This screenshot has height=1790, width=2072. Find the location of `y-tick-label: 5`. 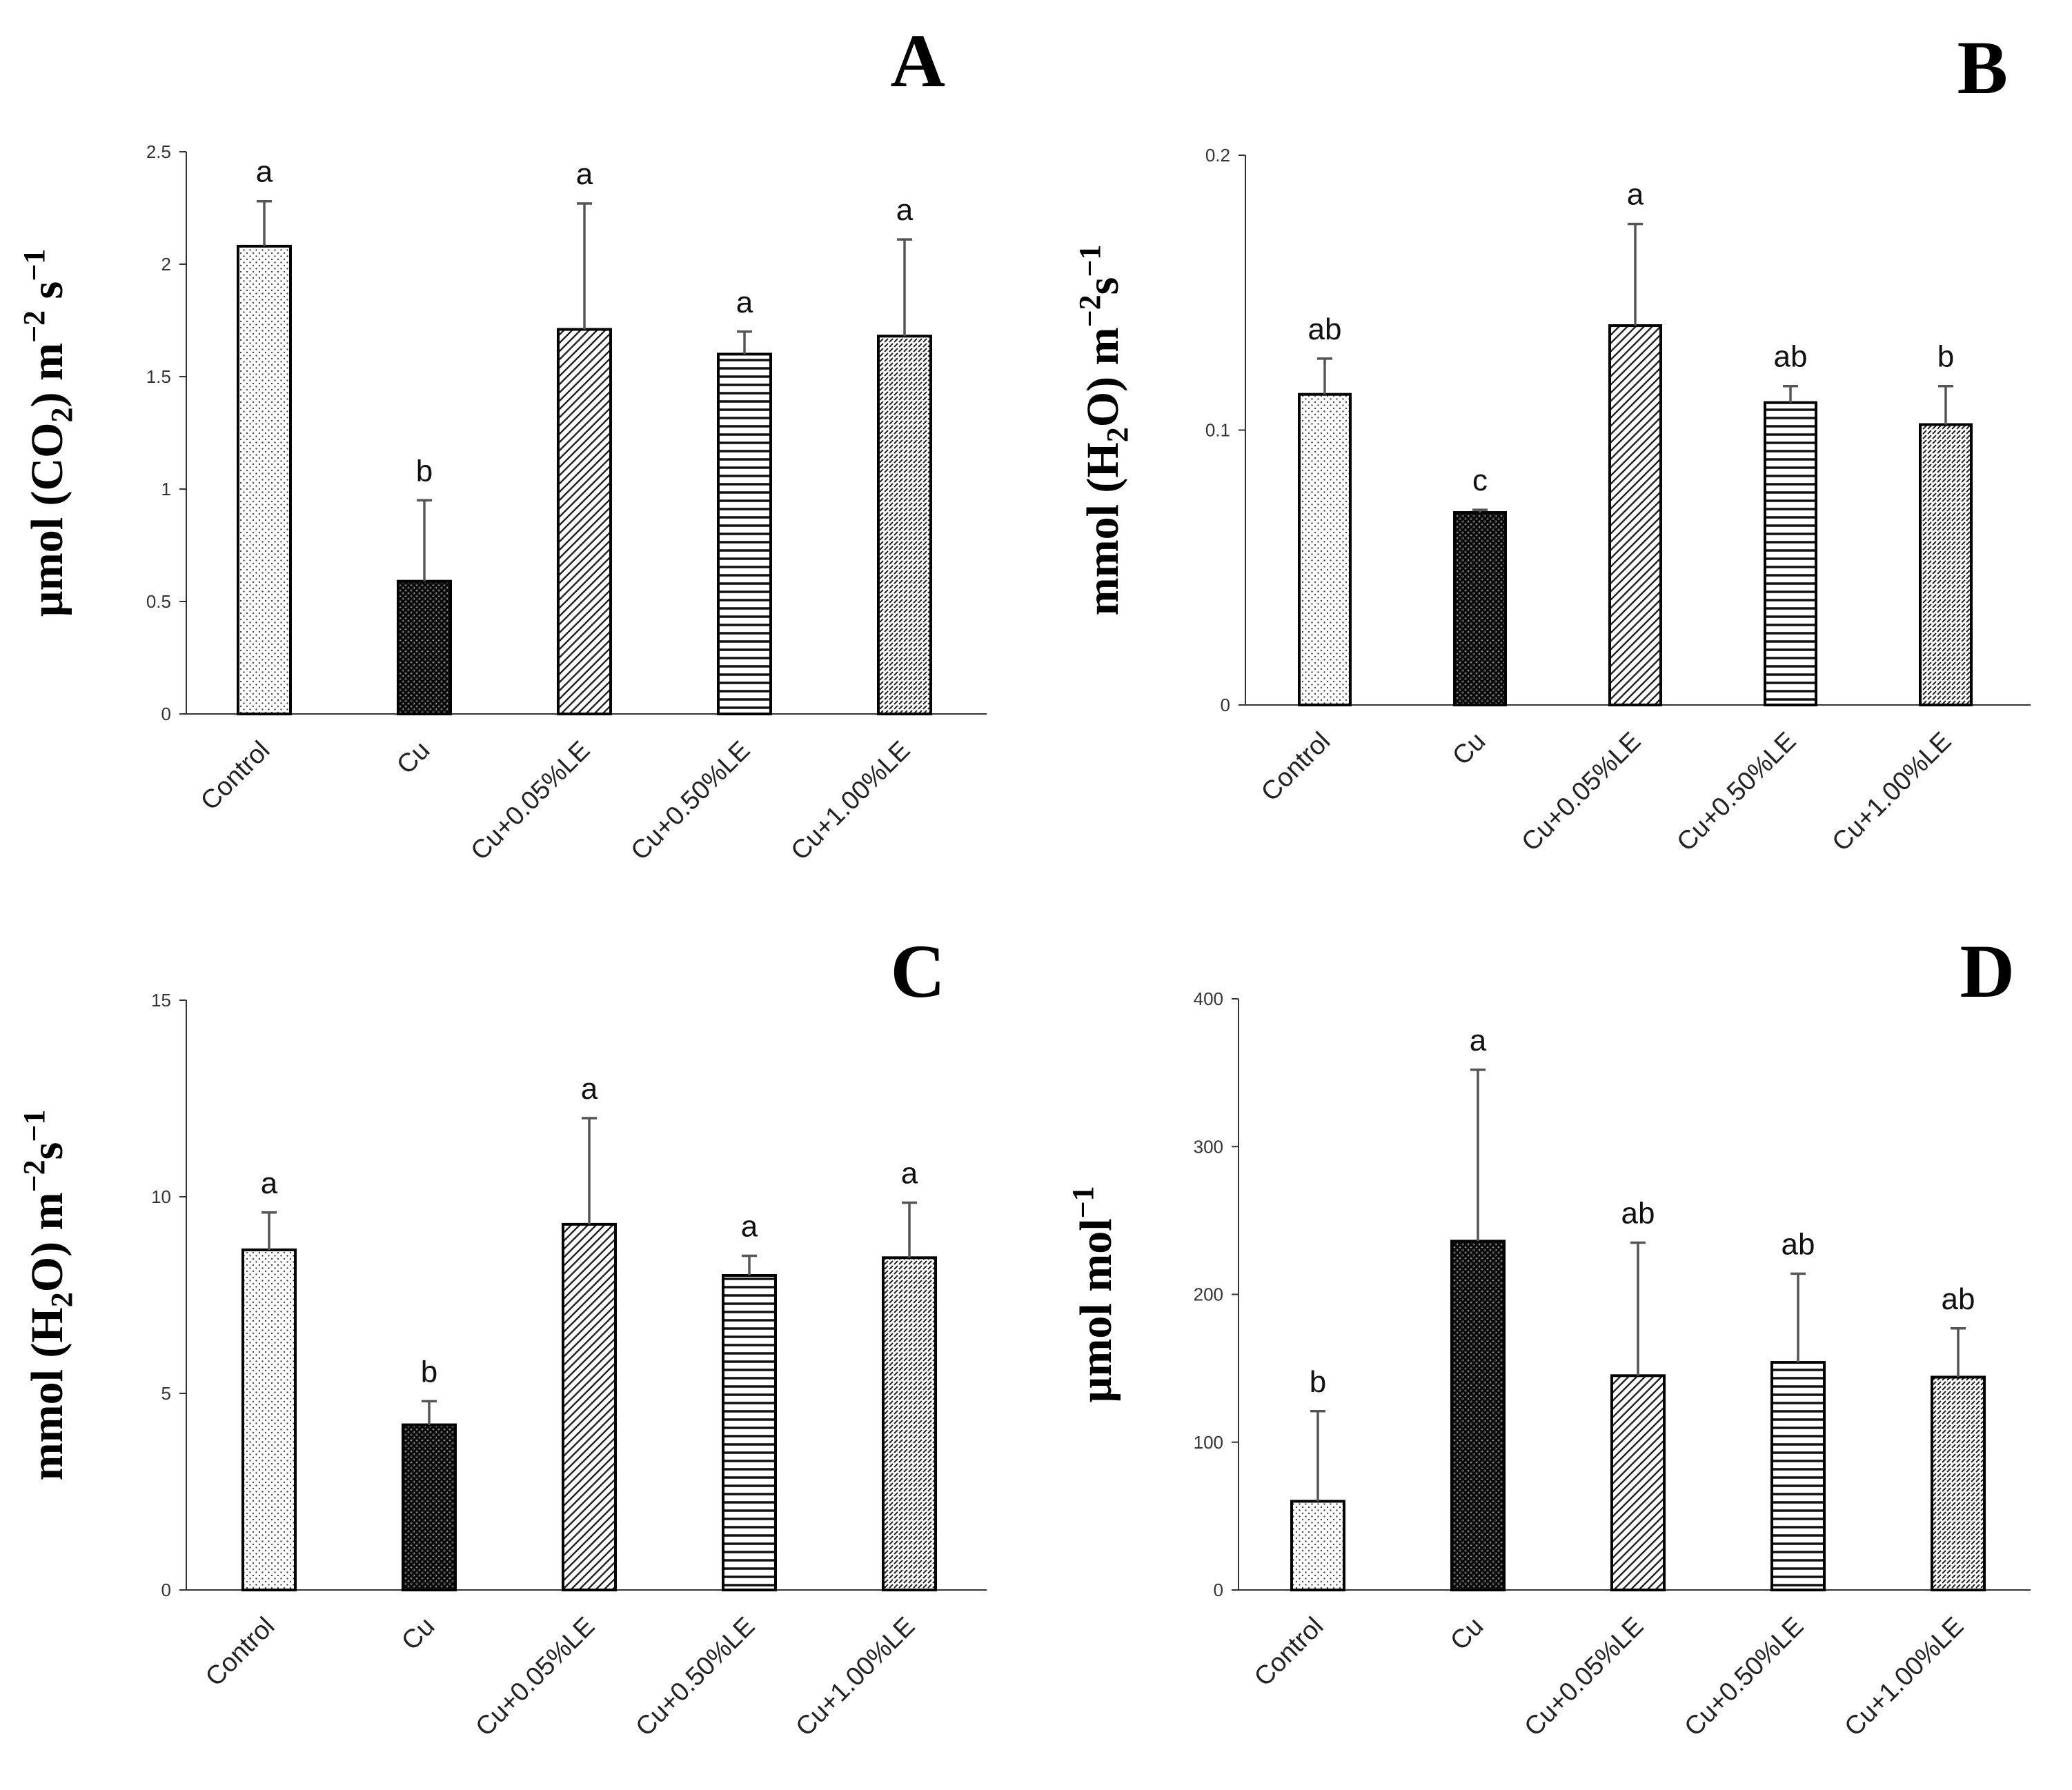

y-tick-label: 5 is located at coordinates (166, 1393).